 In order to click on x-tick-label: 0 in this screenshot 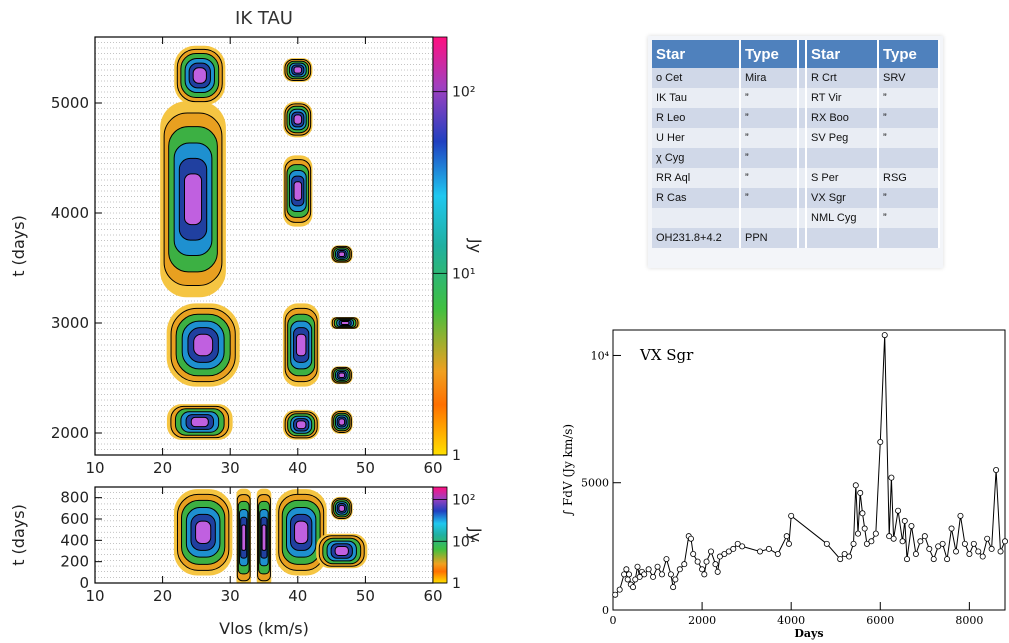, I will do `click(613, 620)`.